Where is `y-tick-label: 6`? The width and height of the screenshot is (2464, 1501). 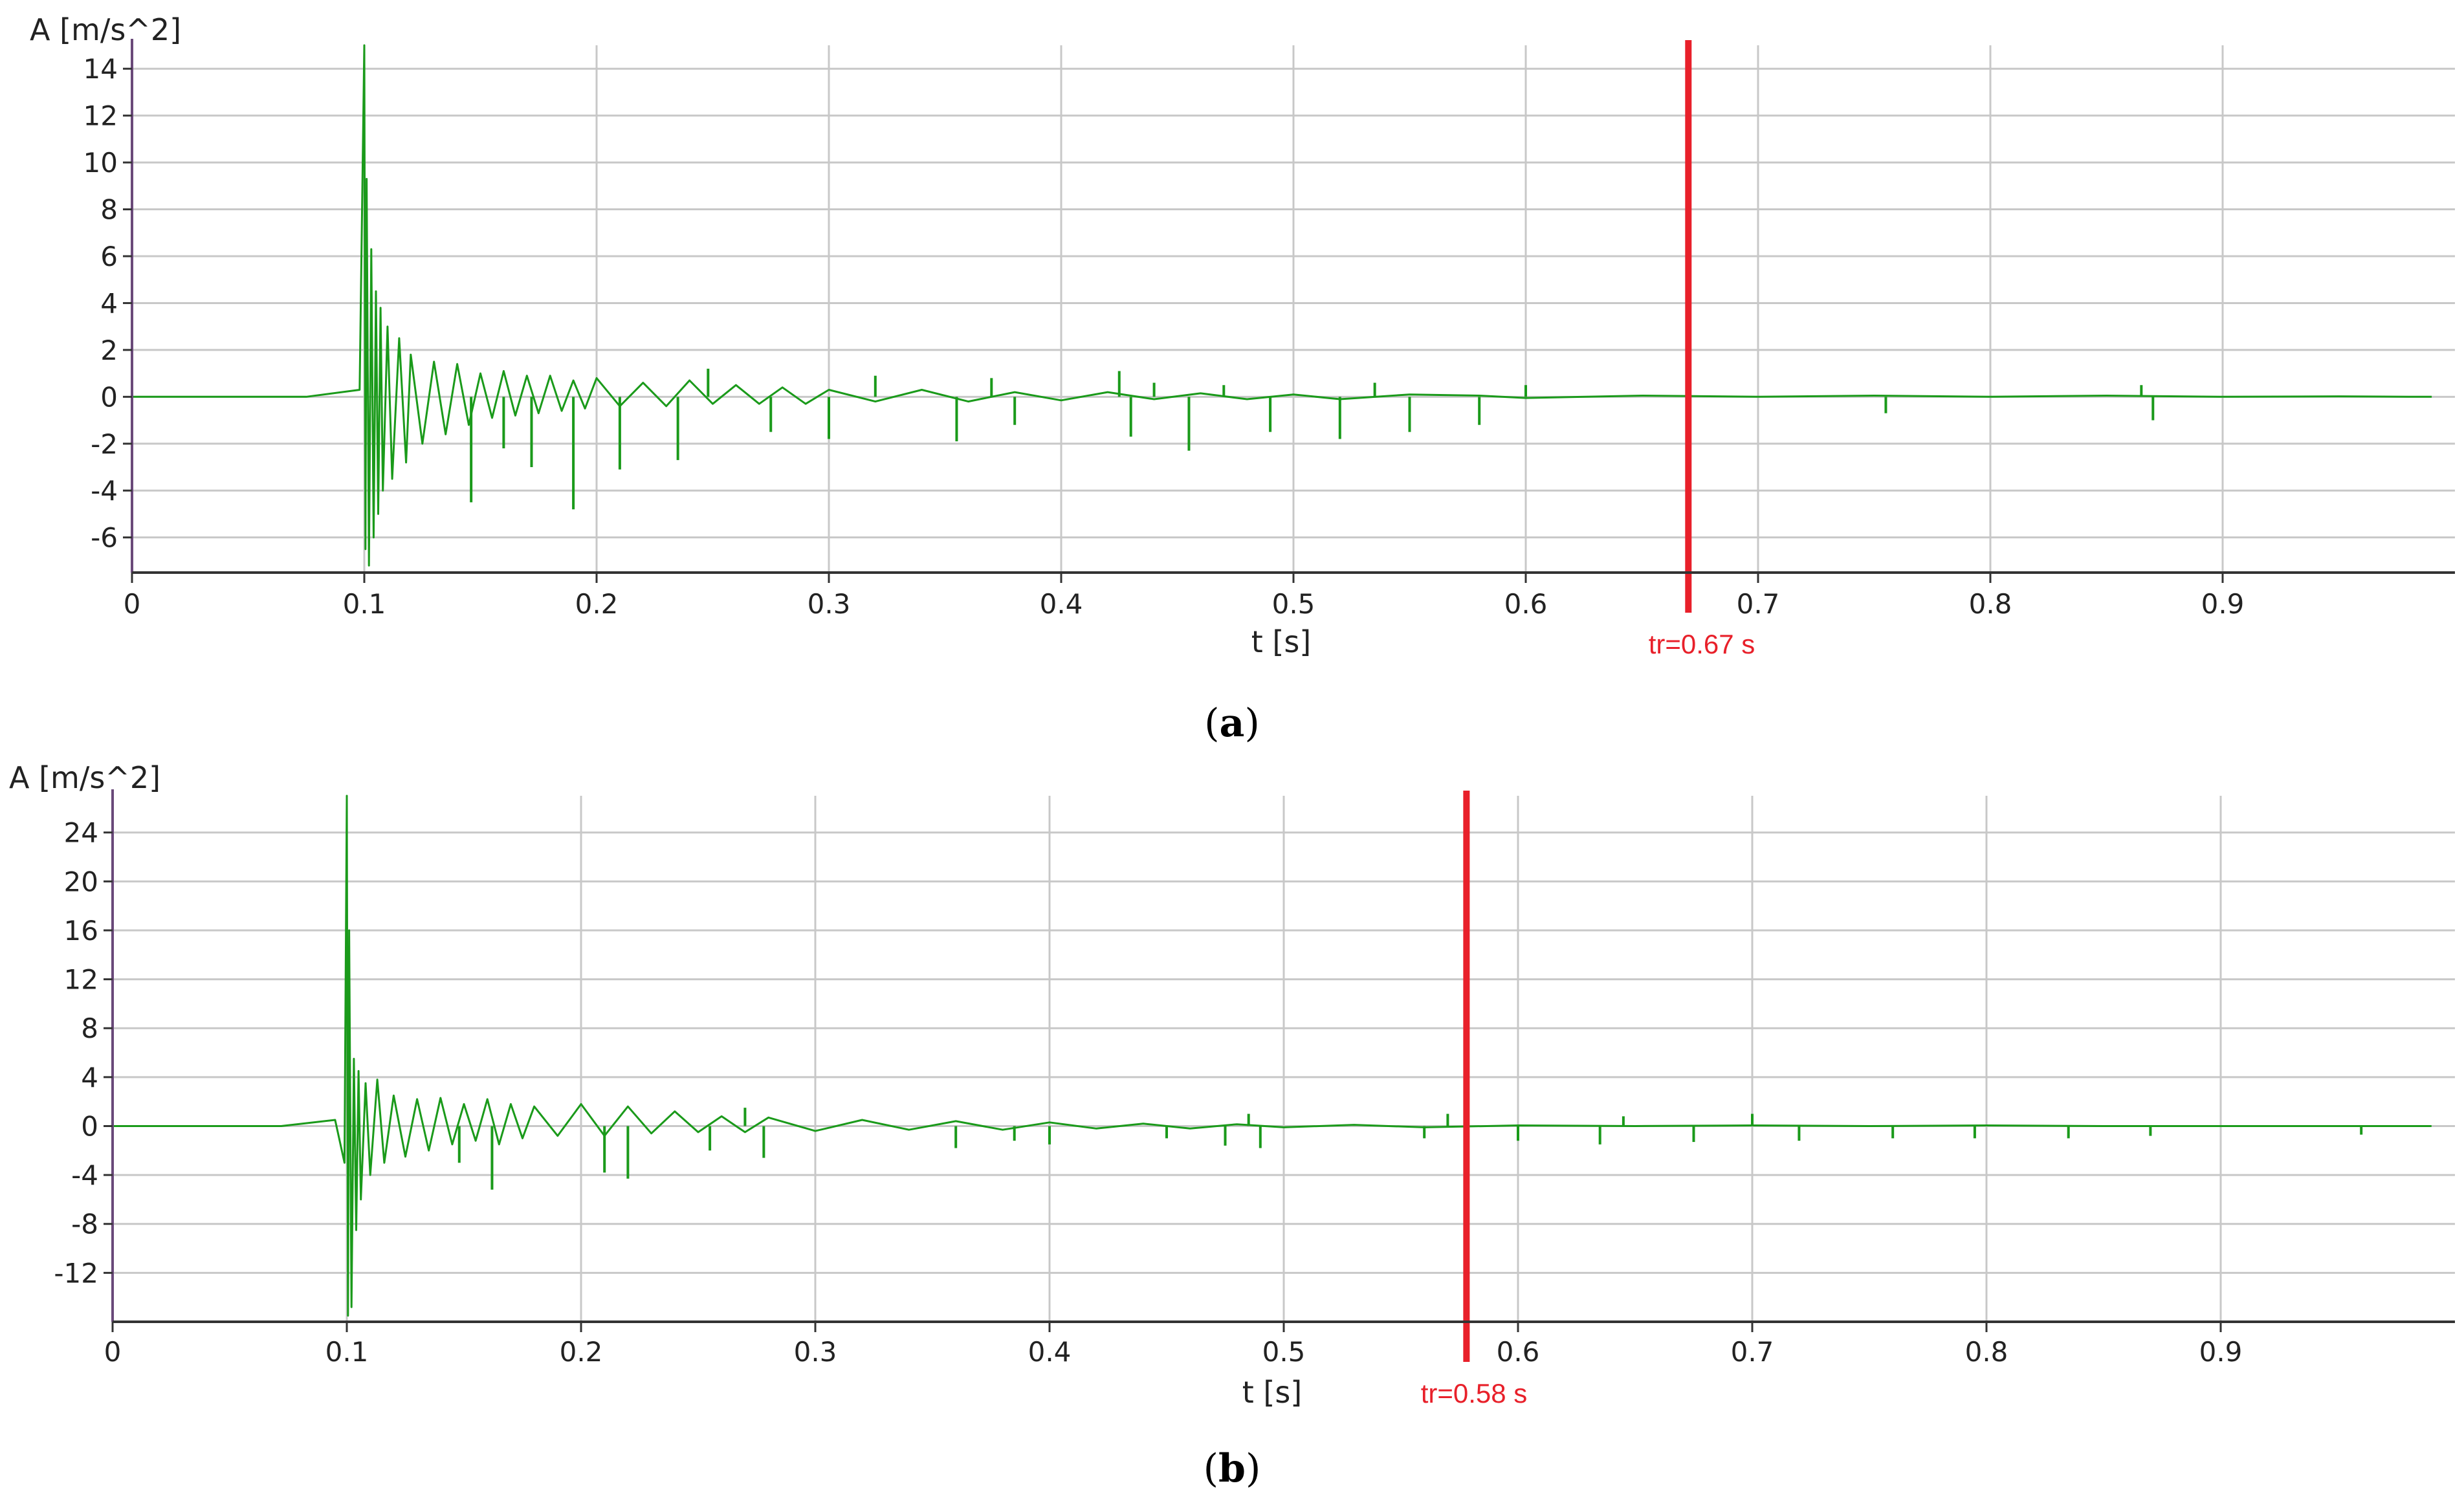 y-tick-label: 6 is located at coordinates (109, 256).